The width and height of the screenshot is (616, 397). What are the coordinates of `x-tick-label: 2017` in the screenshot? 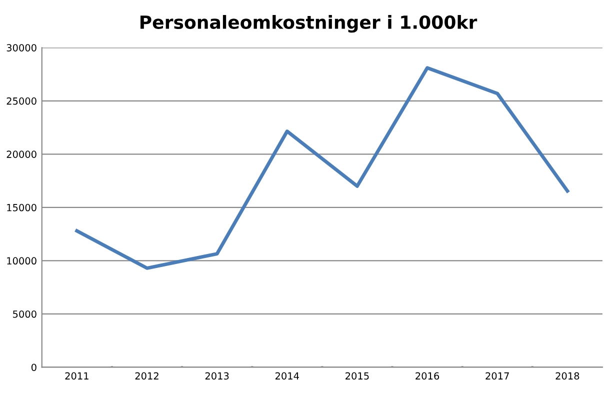 It's located at (497, 376).